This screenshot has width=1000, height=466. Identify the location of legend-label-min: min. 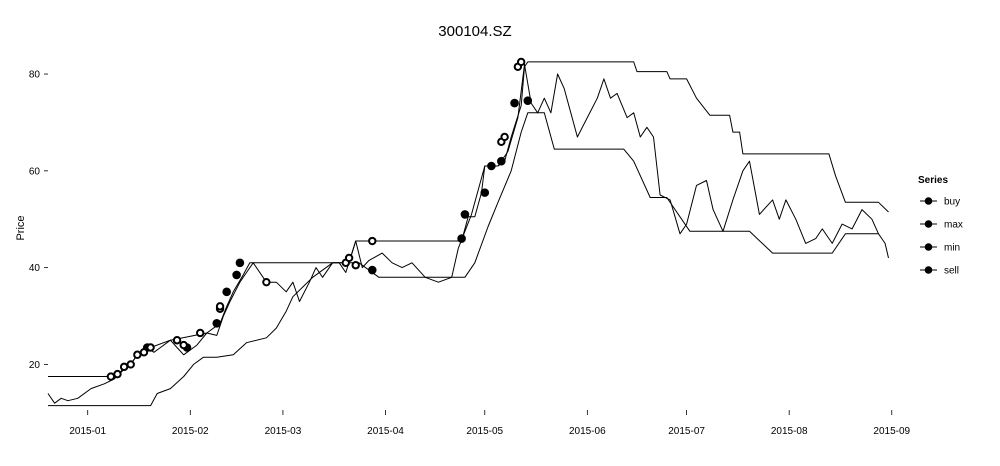
(952, 248).